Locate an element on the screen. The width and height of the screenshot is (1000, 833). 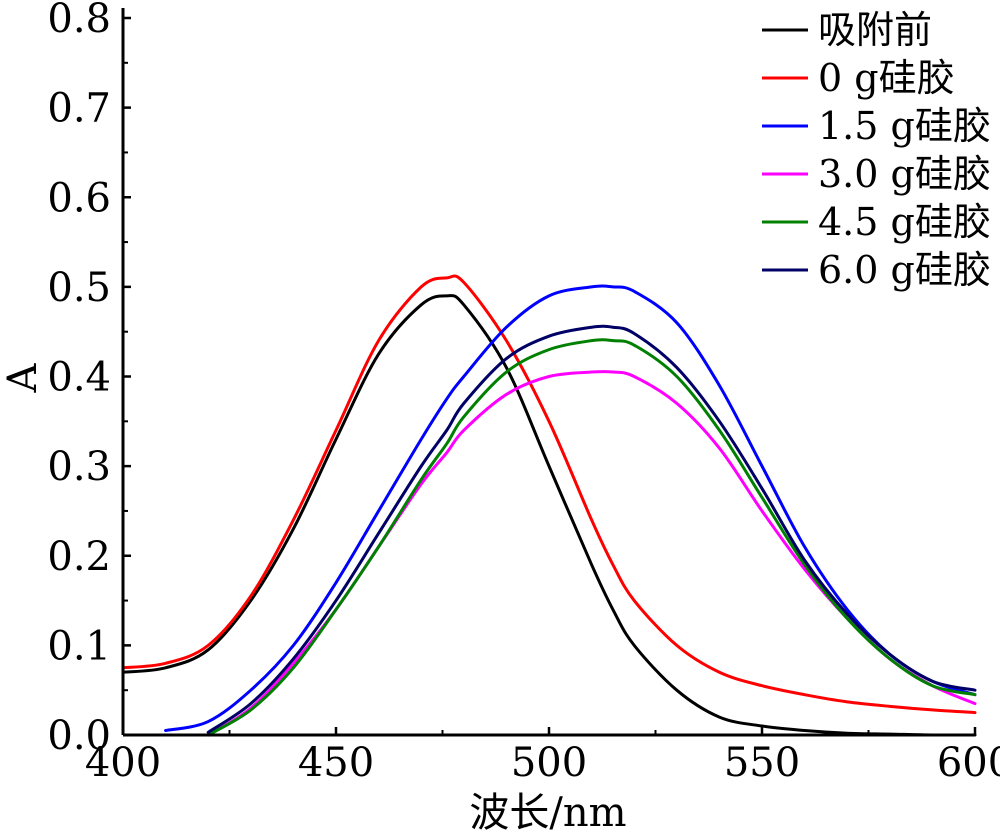
y-tick-label-0: 0.0 is located at coordinates (79, 736).